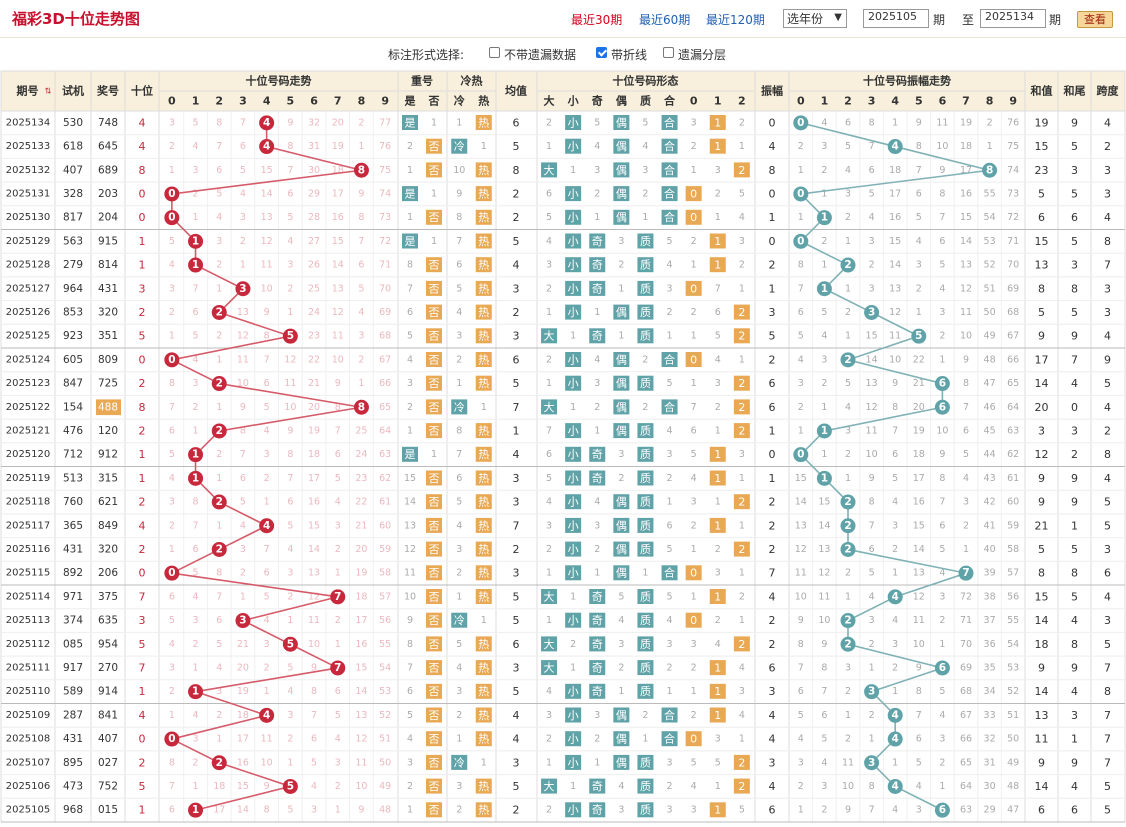 The width and height of the screenshot is (1126, 827). I want to click on amp-omission-cell: 6, so click(801, 312).